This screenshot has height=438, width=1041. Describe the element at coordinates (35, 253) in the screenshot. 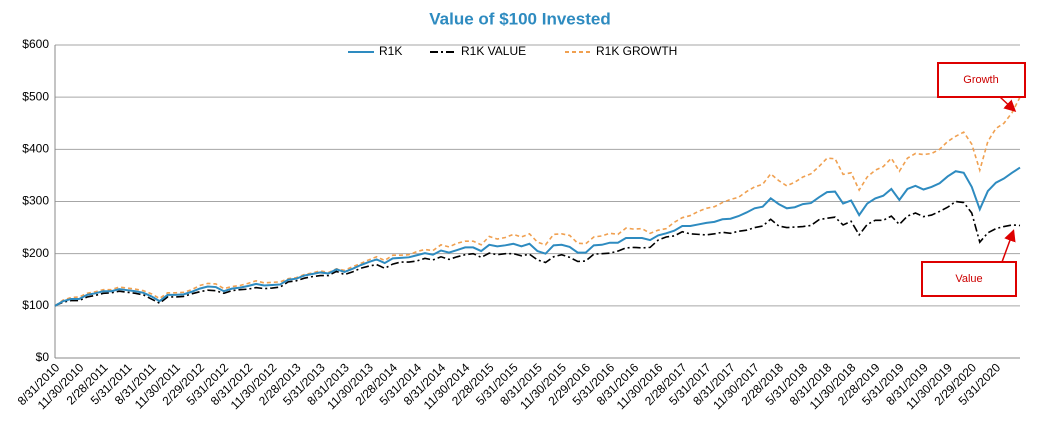

I see `y-tick-label: $200` at that location.